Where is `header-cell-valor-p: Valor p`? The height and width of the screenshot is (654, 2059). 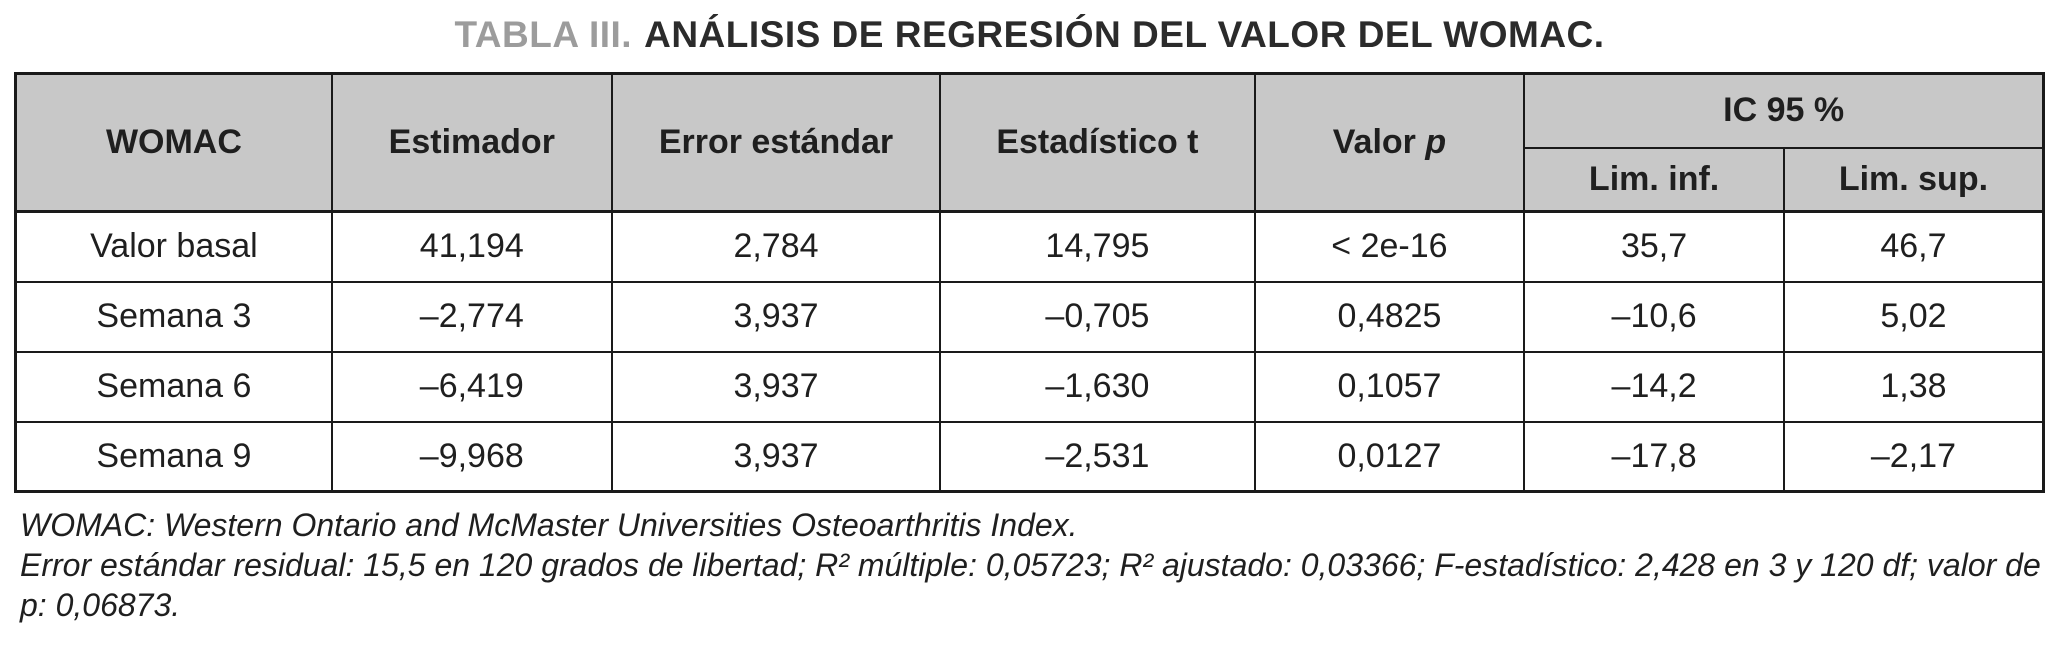 header-cell-valor-p: Valor p is located at coordinates (1389, 142).